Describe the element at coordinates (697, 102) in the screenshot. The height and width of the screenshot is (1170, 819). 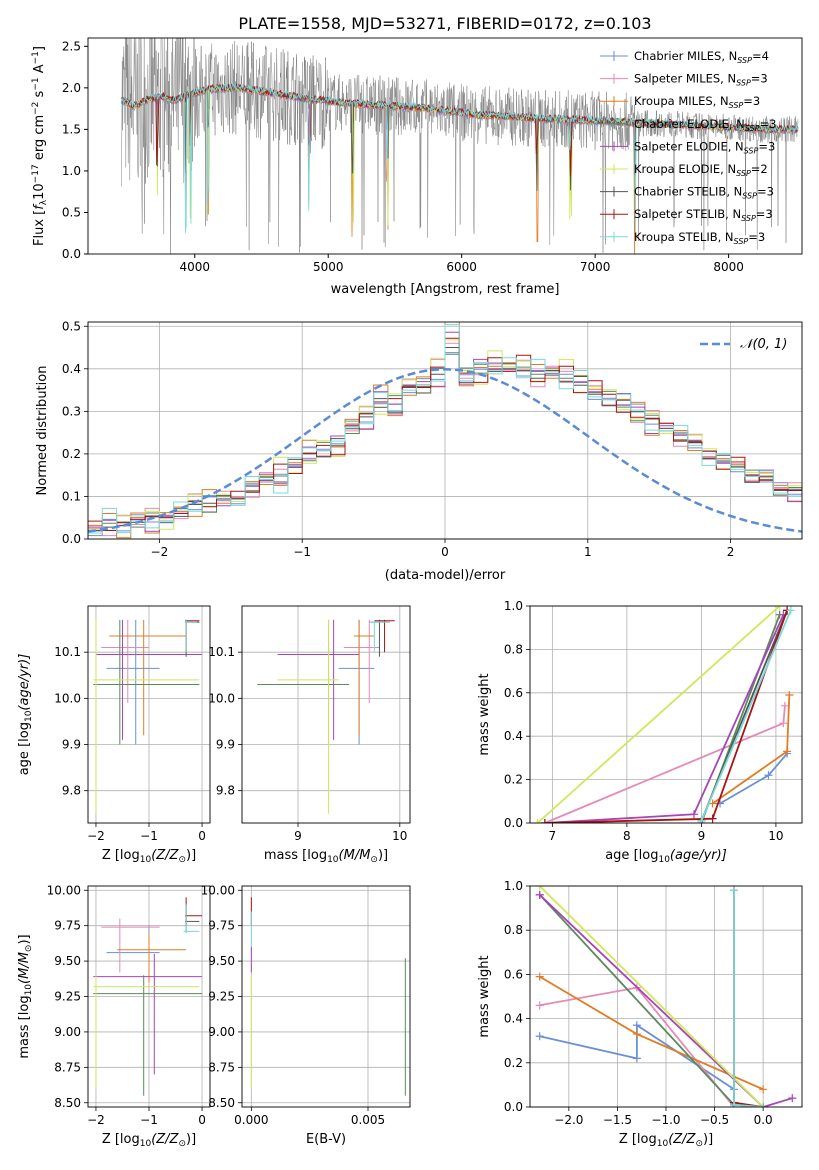
I see `legend-entry: Kroupa MILES, NSSP=3` at that location.